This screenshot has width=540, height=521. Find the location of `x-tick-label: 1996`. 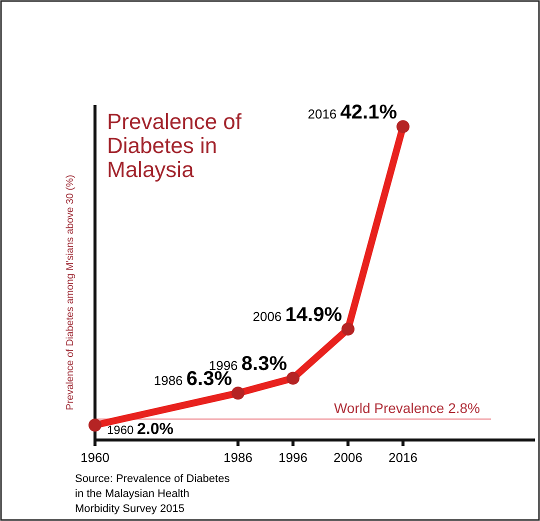

x-tick-label: 1996 is located at coordinates (293, 457).